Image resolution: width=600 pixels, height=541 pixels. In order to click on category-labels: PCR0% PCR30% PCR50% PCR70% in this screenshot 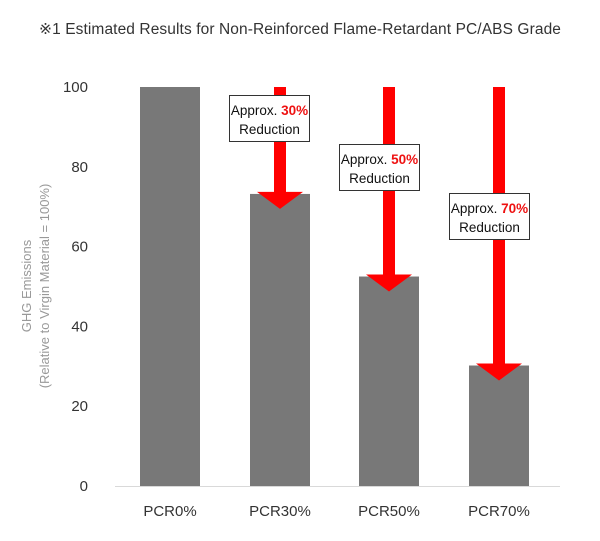, I will do `click(336, 511)`.